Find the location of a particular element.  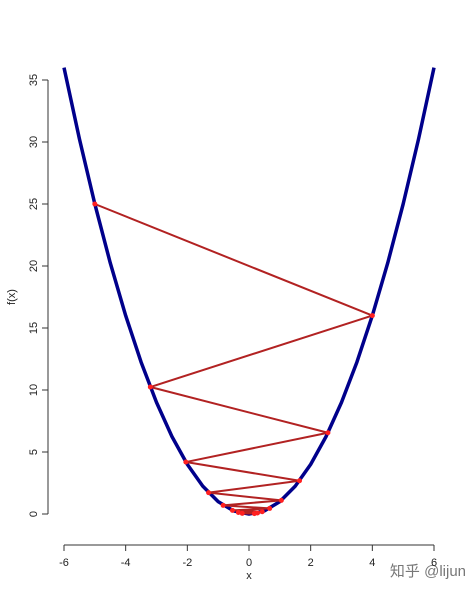

y-tick-label: 15 is located at coordinates (34, 328).